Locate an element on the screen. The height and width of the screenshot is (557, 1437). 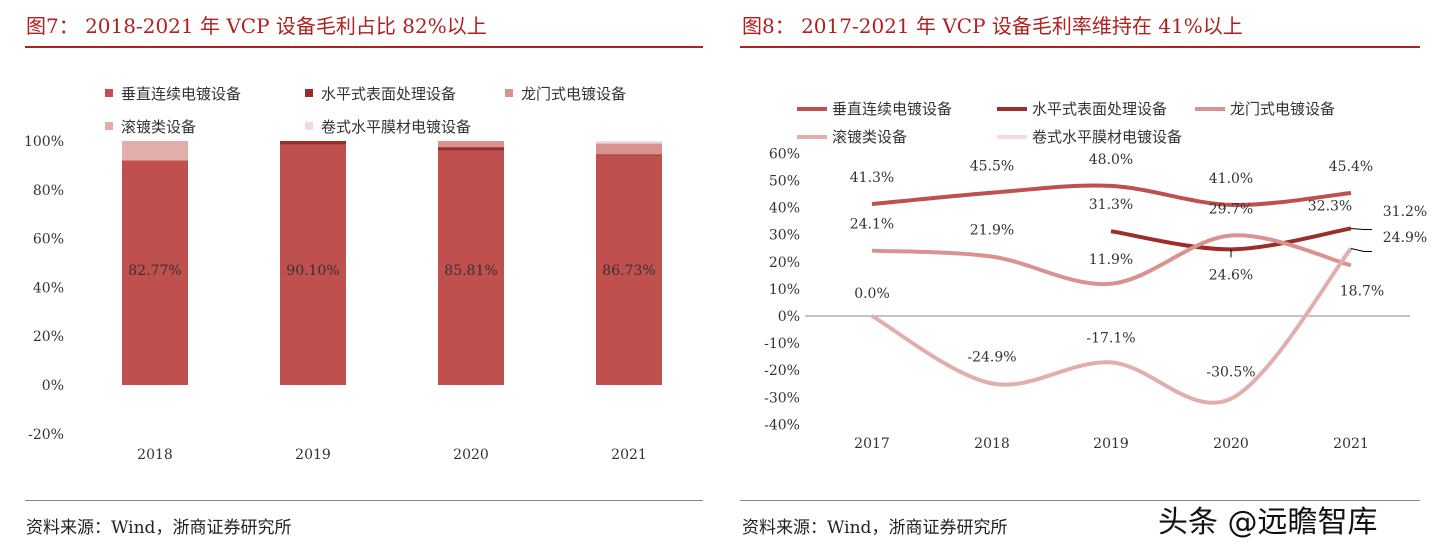
right-source-rule is located at coordinates (1080, 500).